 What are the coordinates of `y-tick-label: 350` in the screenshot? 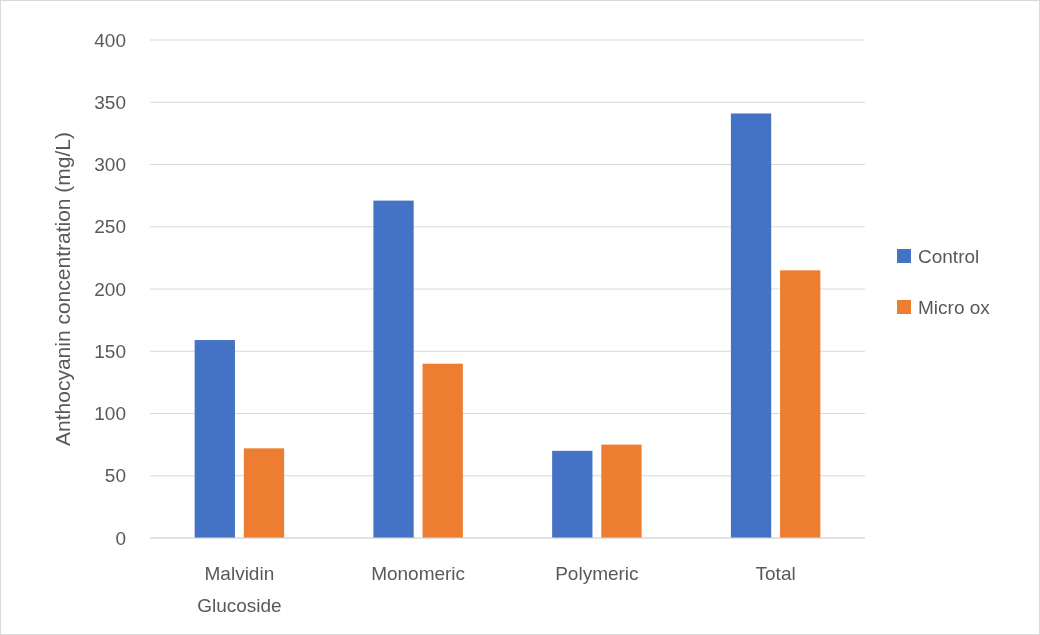 It's located at (110, 102).